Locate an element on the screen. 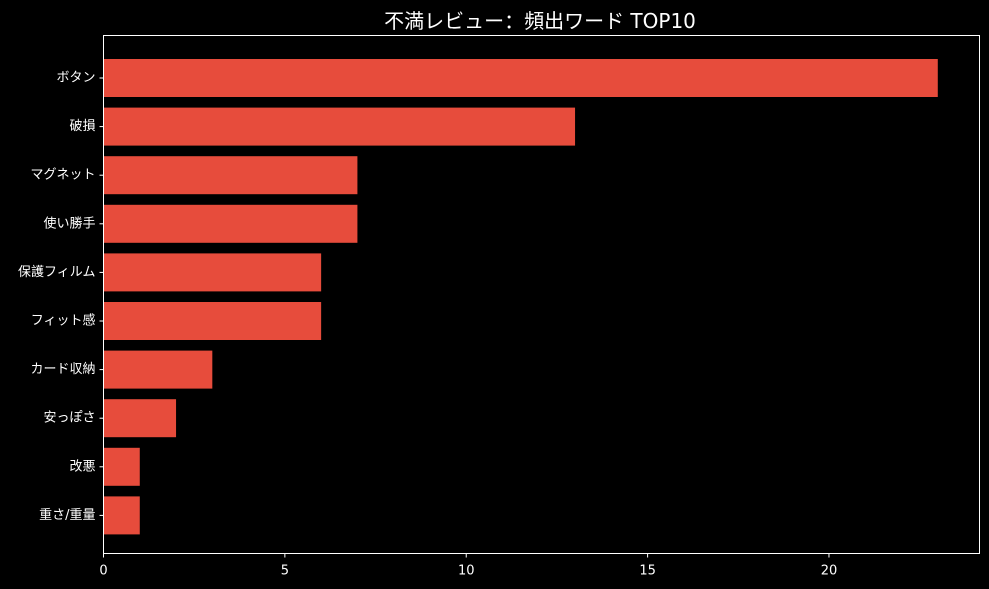  chart-title: 不満レビュー：頻出ワード TOP10 is located at coordinates (540, 21).